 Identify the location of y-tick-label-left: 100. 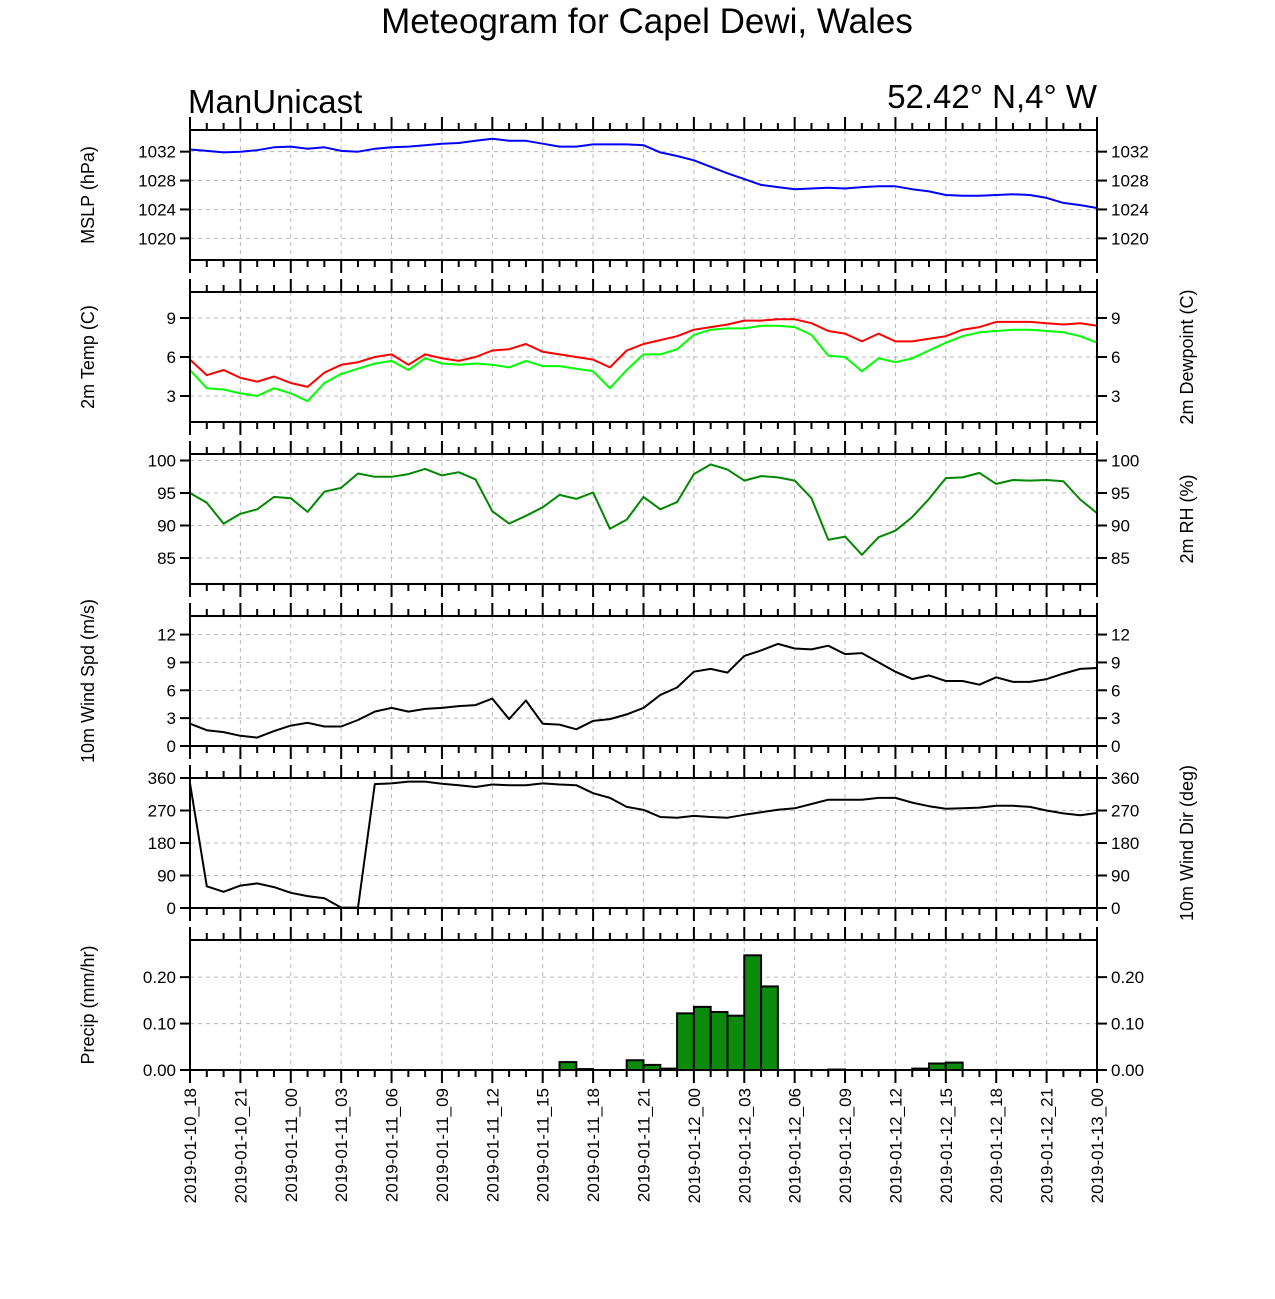
(162, 461).